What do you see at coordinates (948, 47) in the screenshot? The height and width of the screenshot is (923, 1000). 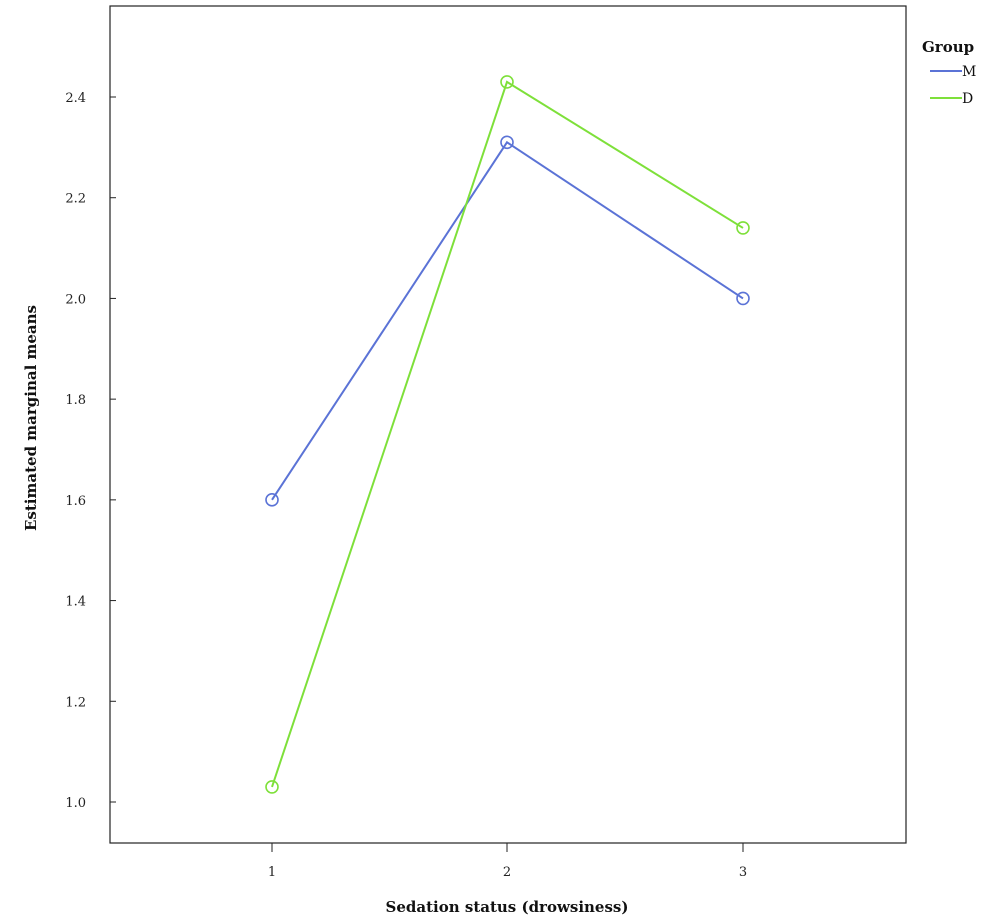 I see `legend-title: Group` at bounding box center [948, 47].